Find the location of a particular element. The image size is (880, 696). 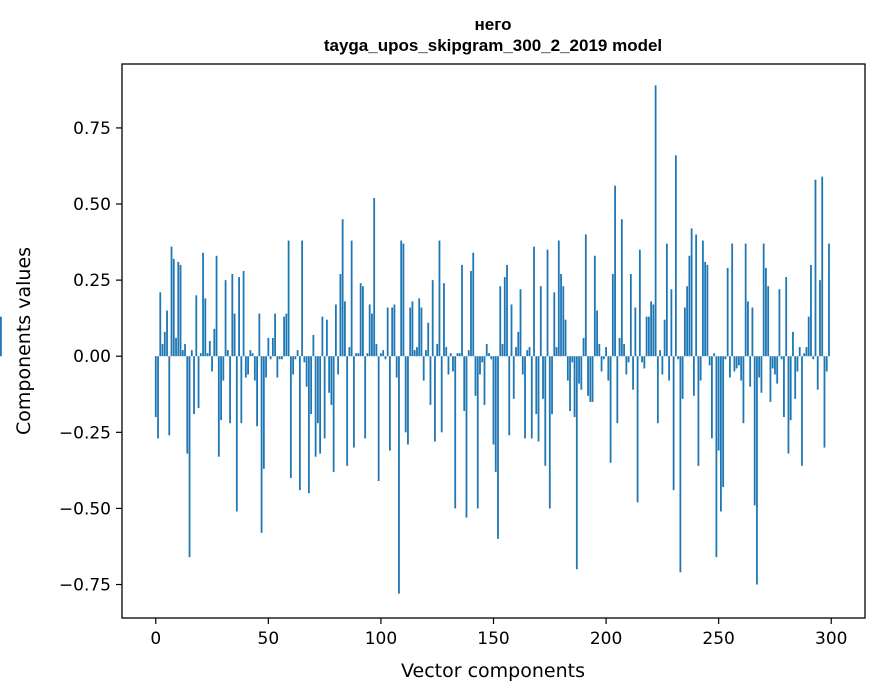

x-tick-label: 50 is located at coordinates (269, 639).